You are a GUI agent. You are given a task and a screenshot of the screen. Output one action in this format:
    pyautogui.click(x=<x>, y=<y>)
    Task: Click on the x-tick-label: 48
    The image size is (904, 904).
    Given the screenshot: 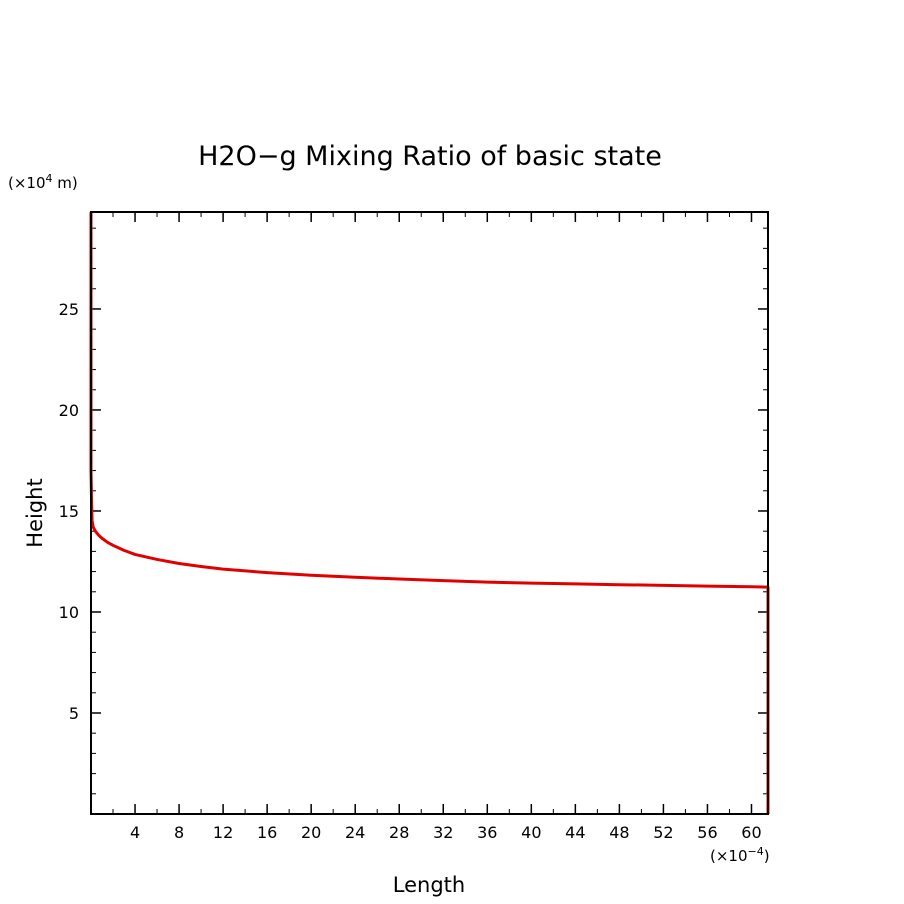 What is the action you would take?
    pyautogui.click(x=619, y=832)
    